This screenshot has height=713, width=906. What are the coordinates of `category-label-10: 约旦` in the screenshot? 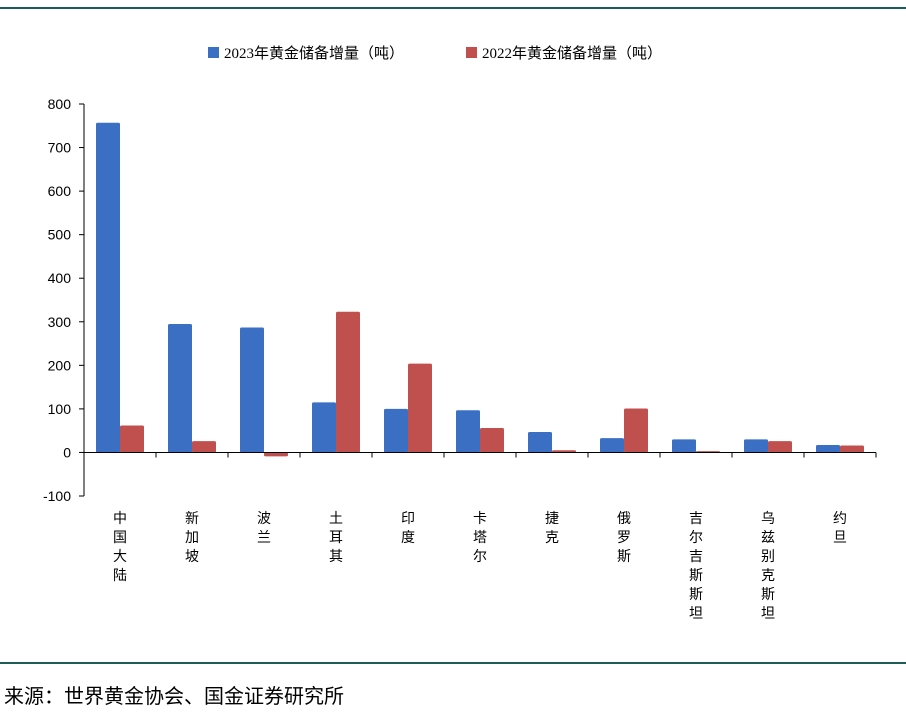 It's located at (840, 528).